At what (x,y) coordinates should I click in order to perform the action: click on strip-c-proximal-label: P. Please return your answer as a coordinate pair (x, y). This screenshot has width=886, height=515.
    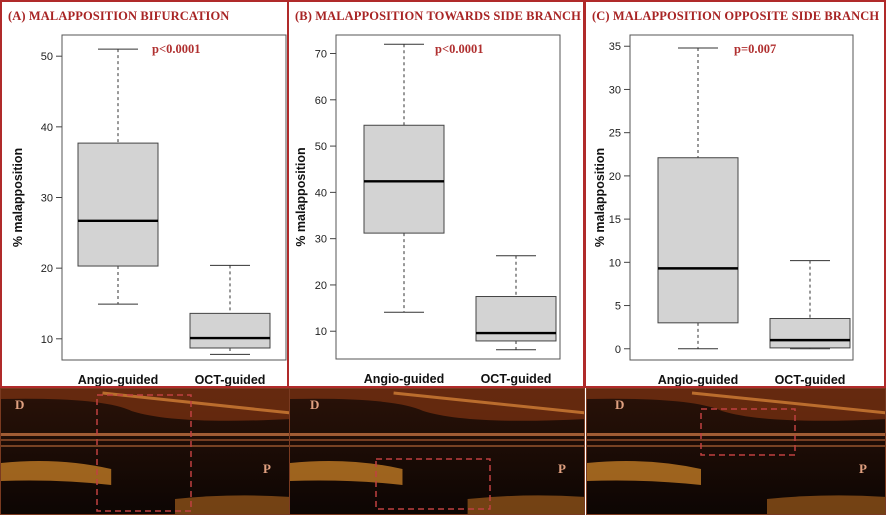
    Looking at the image, I should click on (863, 468).